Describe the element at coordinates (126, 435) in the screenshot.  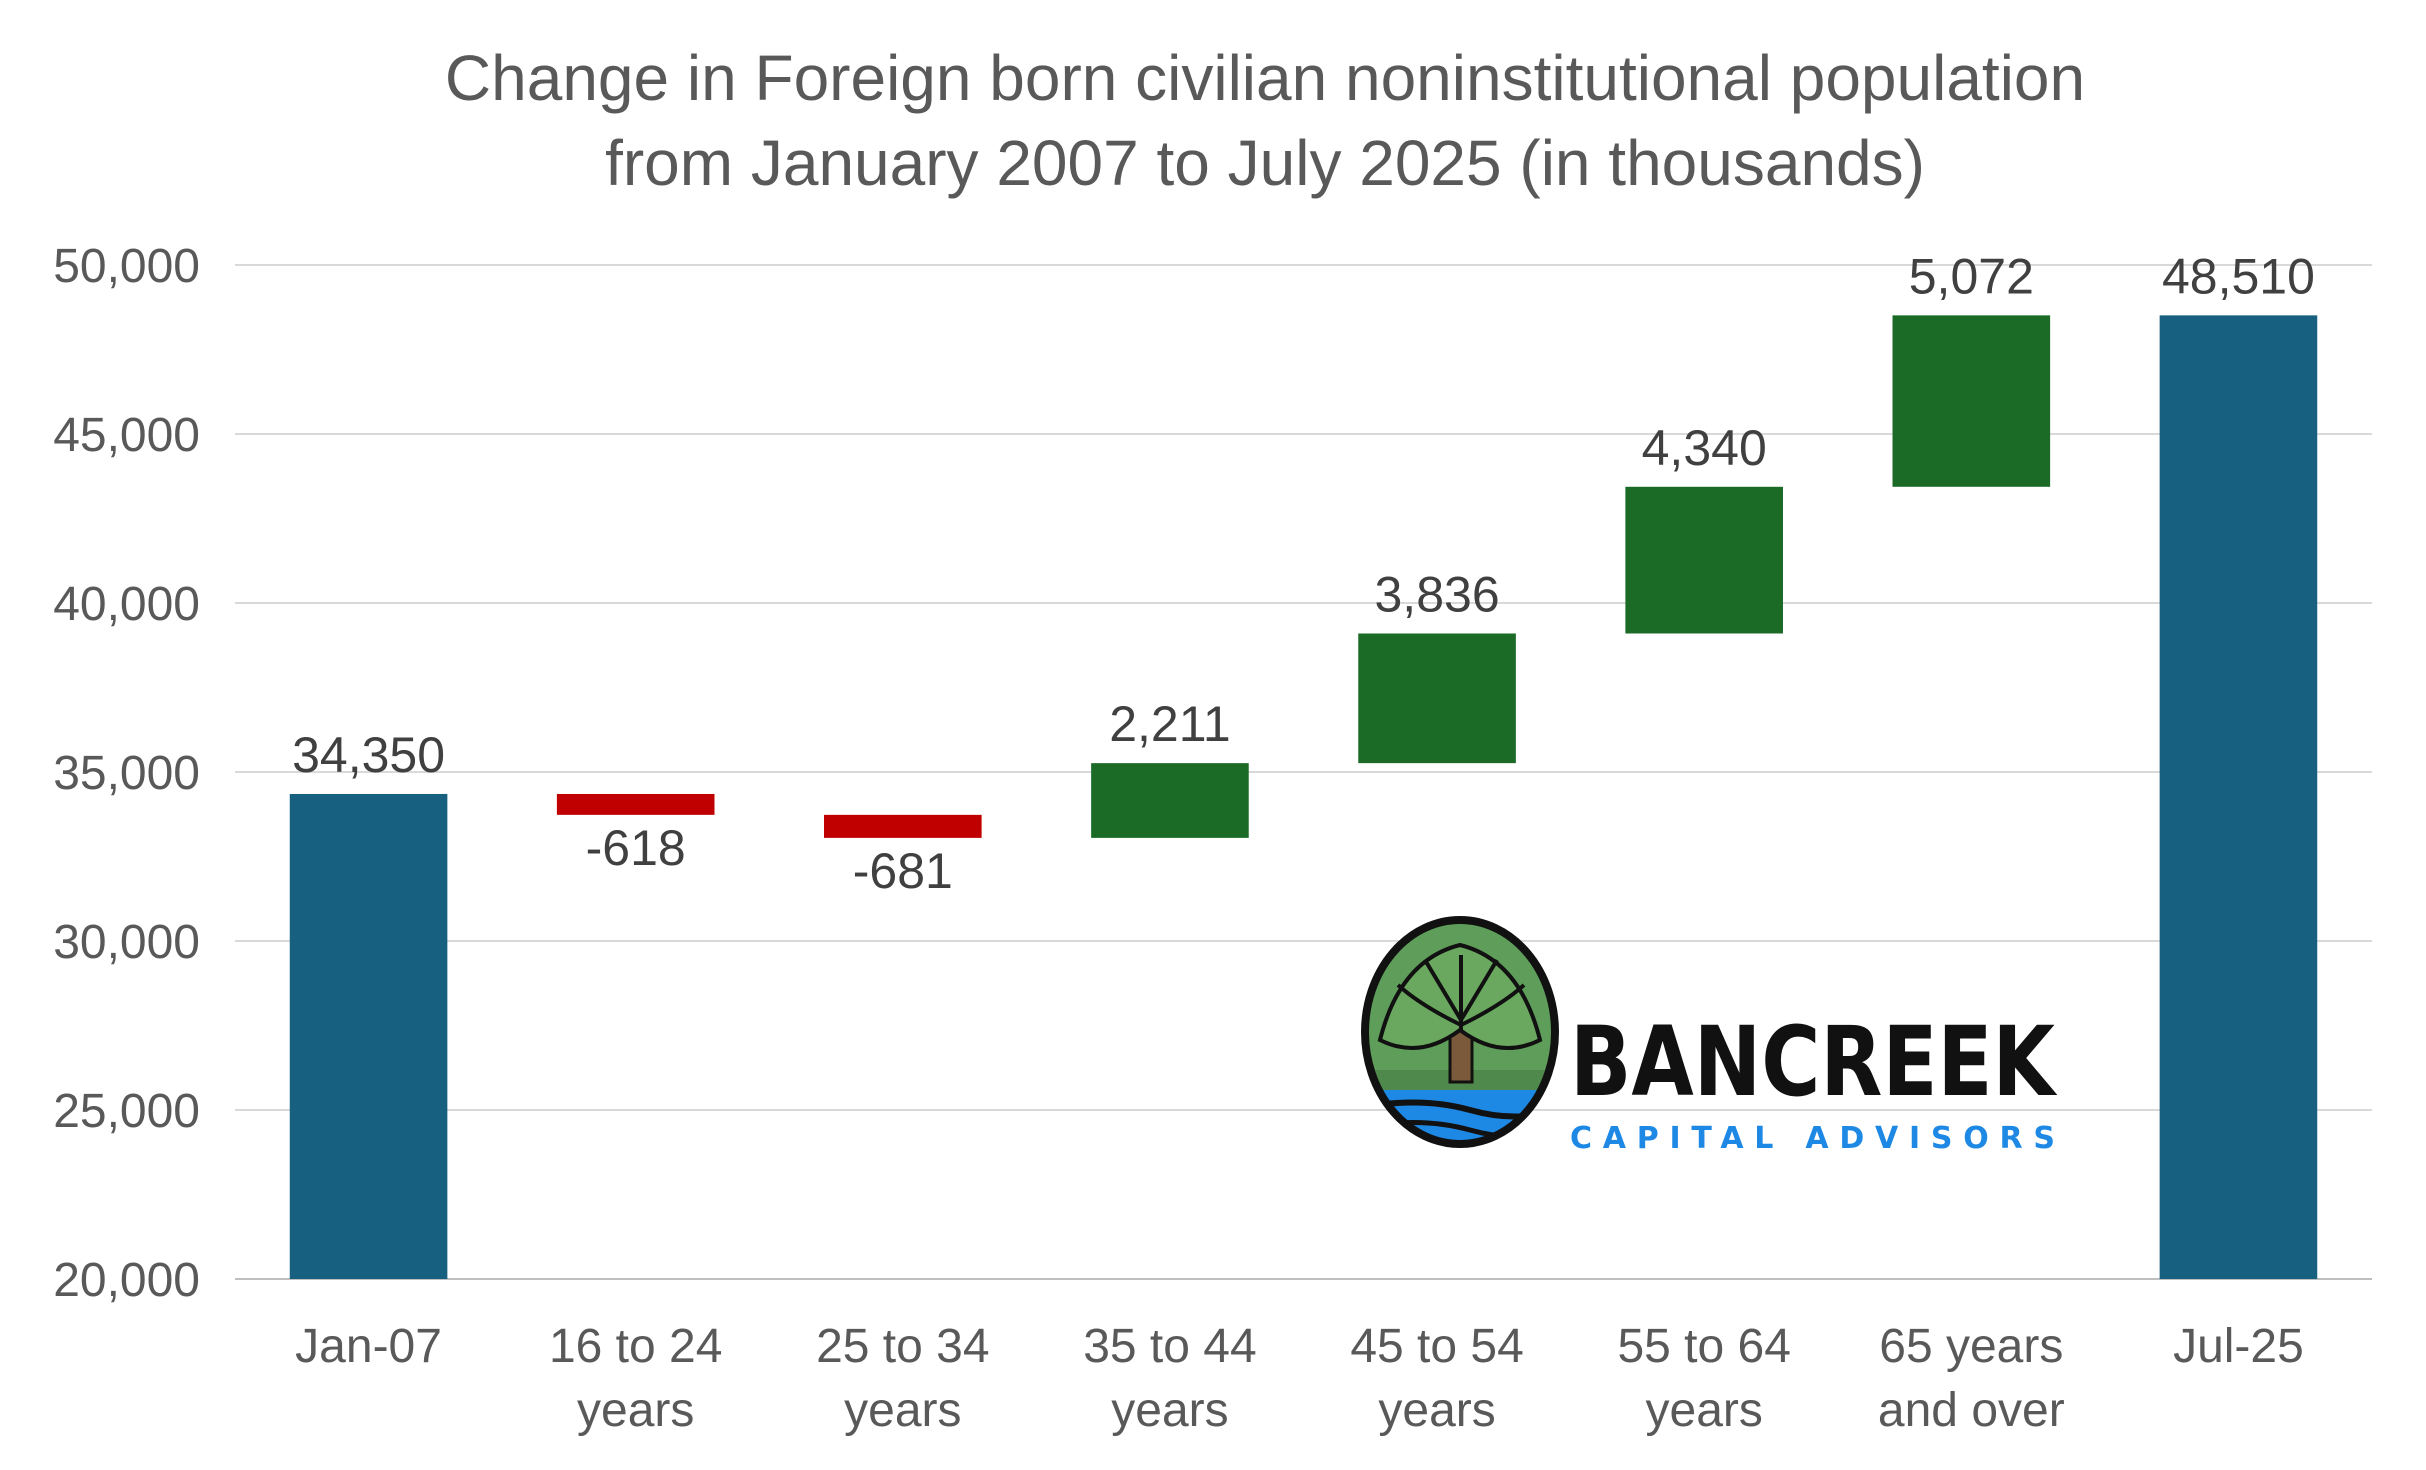
I see `y-tick-label: 45,000` at that location.